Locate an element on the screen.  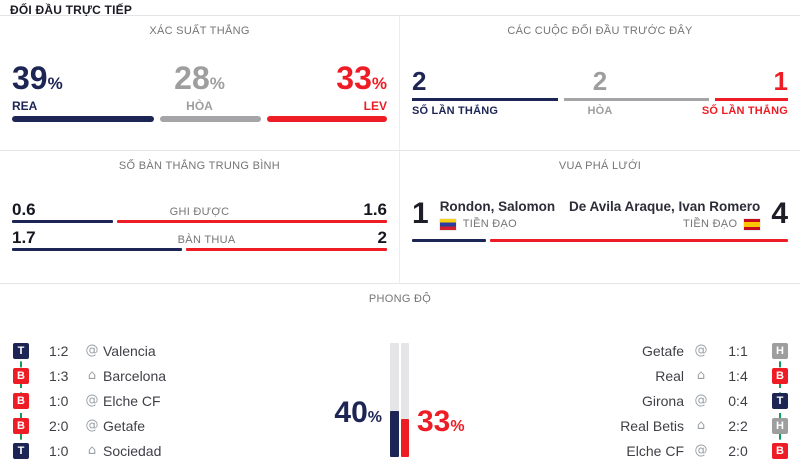
result-badge: T is located at coordinates (21, 450).